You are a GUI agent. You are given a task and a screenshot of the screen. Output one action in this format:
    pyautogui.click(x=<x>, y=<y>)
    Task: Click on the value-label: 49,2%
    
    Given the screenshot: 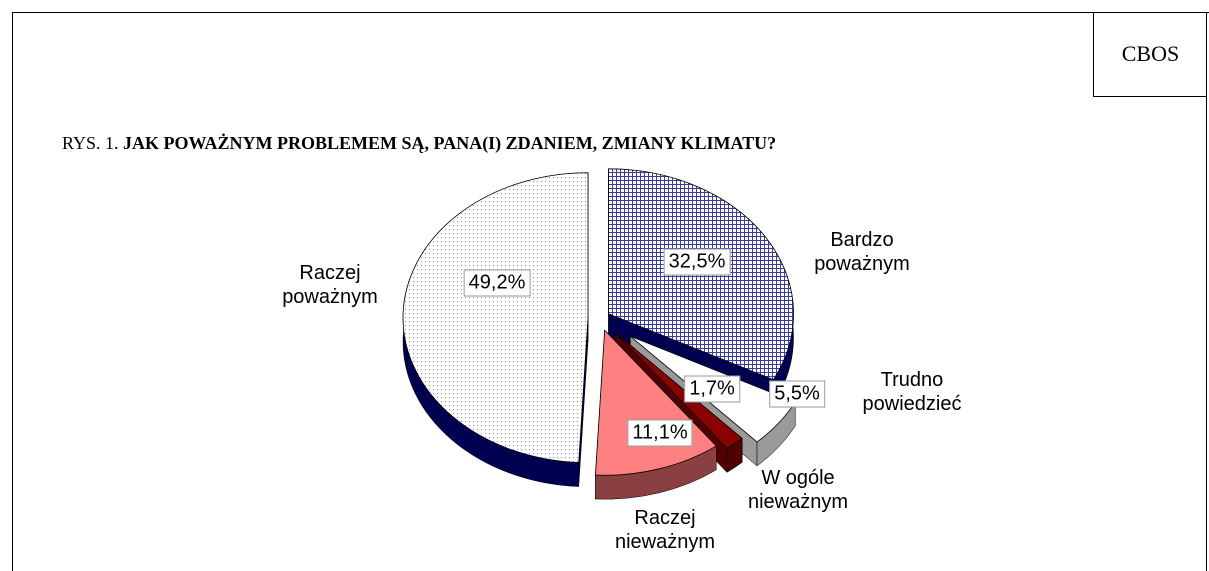 What is the action you would take?
    pyautogui.click(x=497, y=283)
    